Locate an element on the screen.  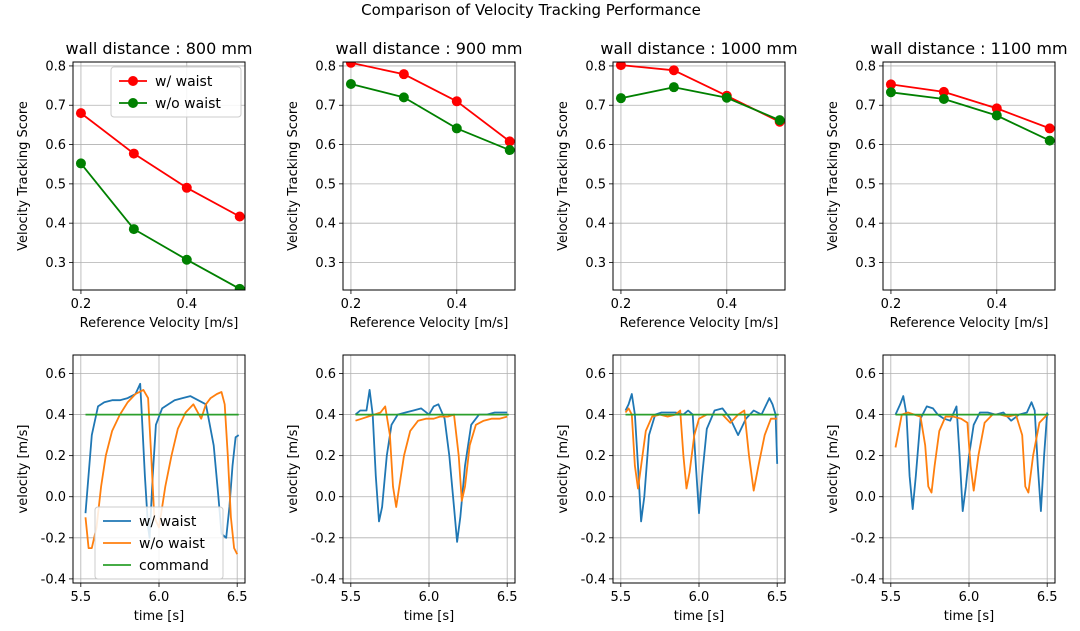
y-tick-label: -0.4 is located at coordinates (323, 579).